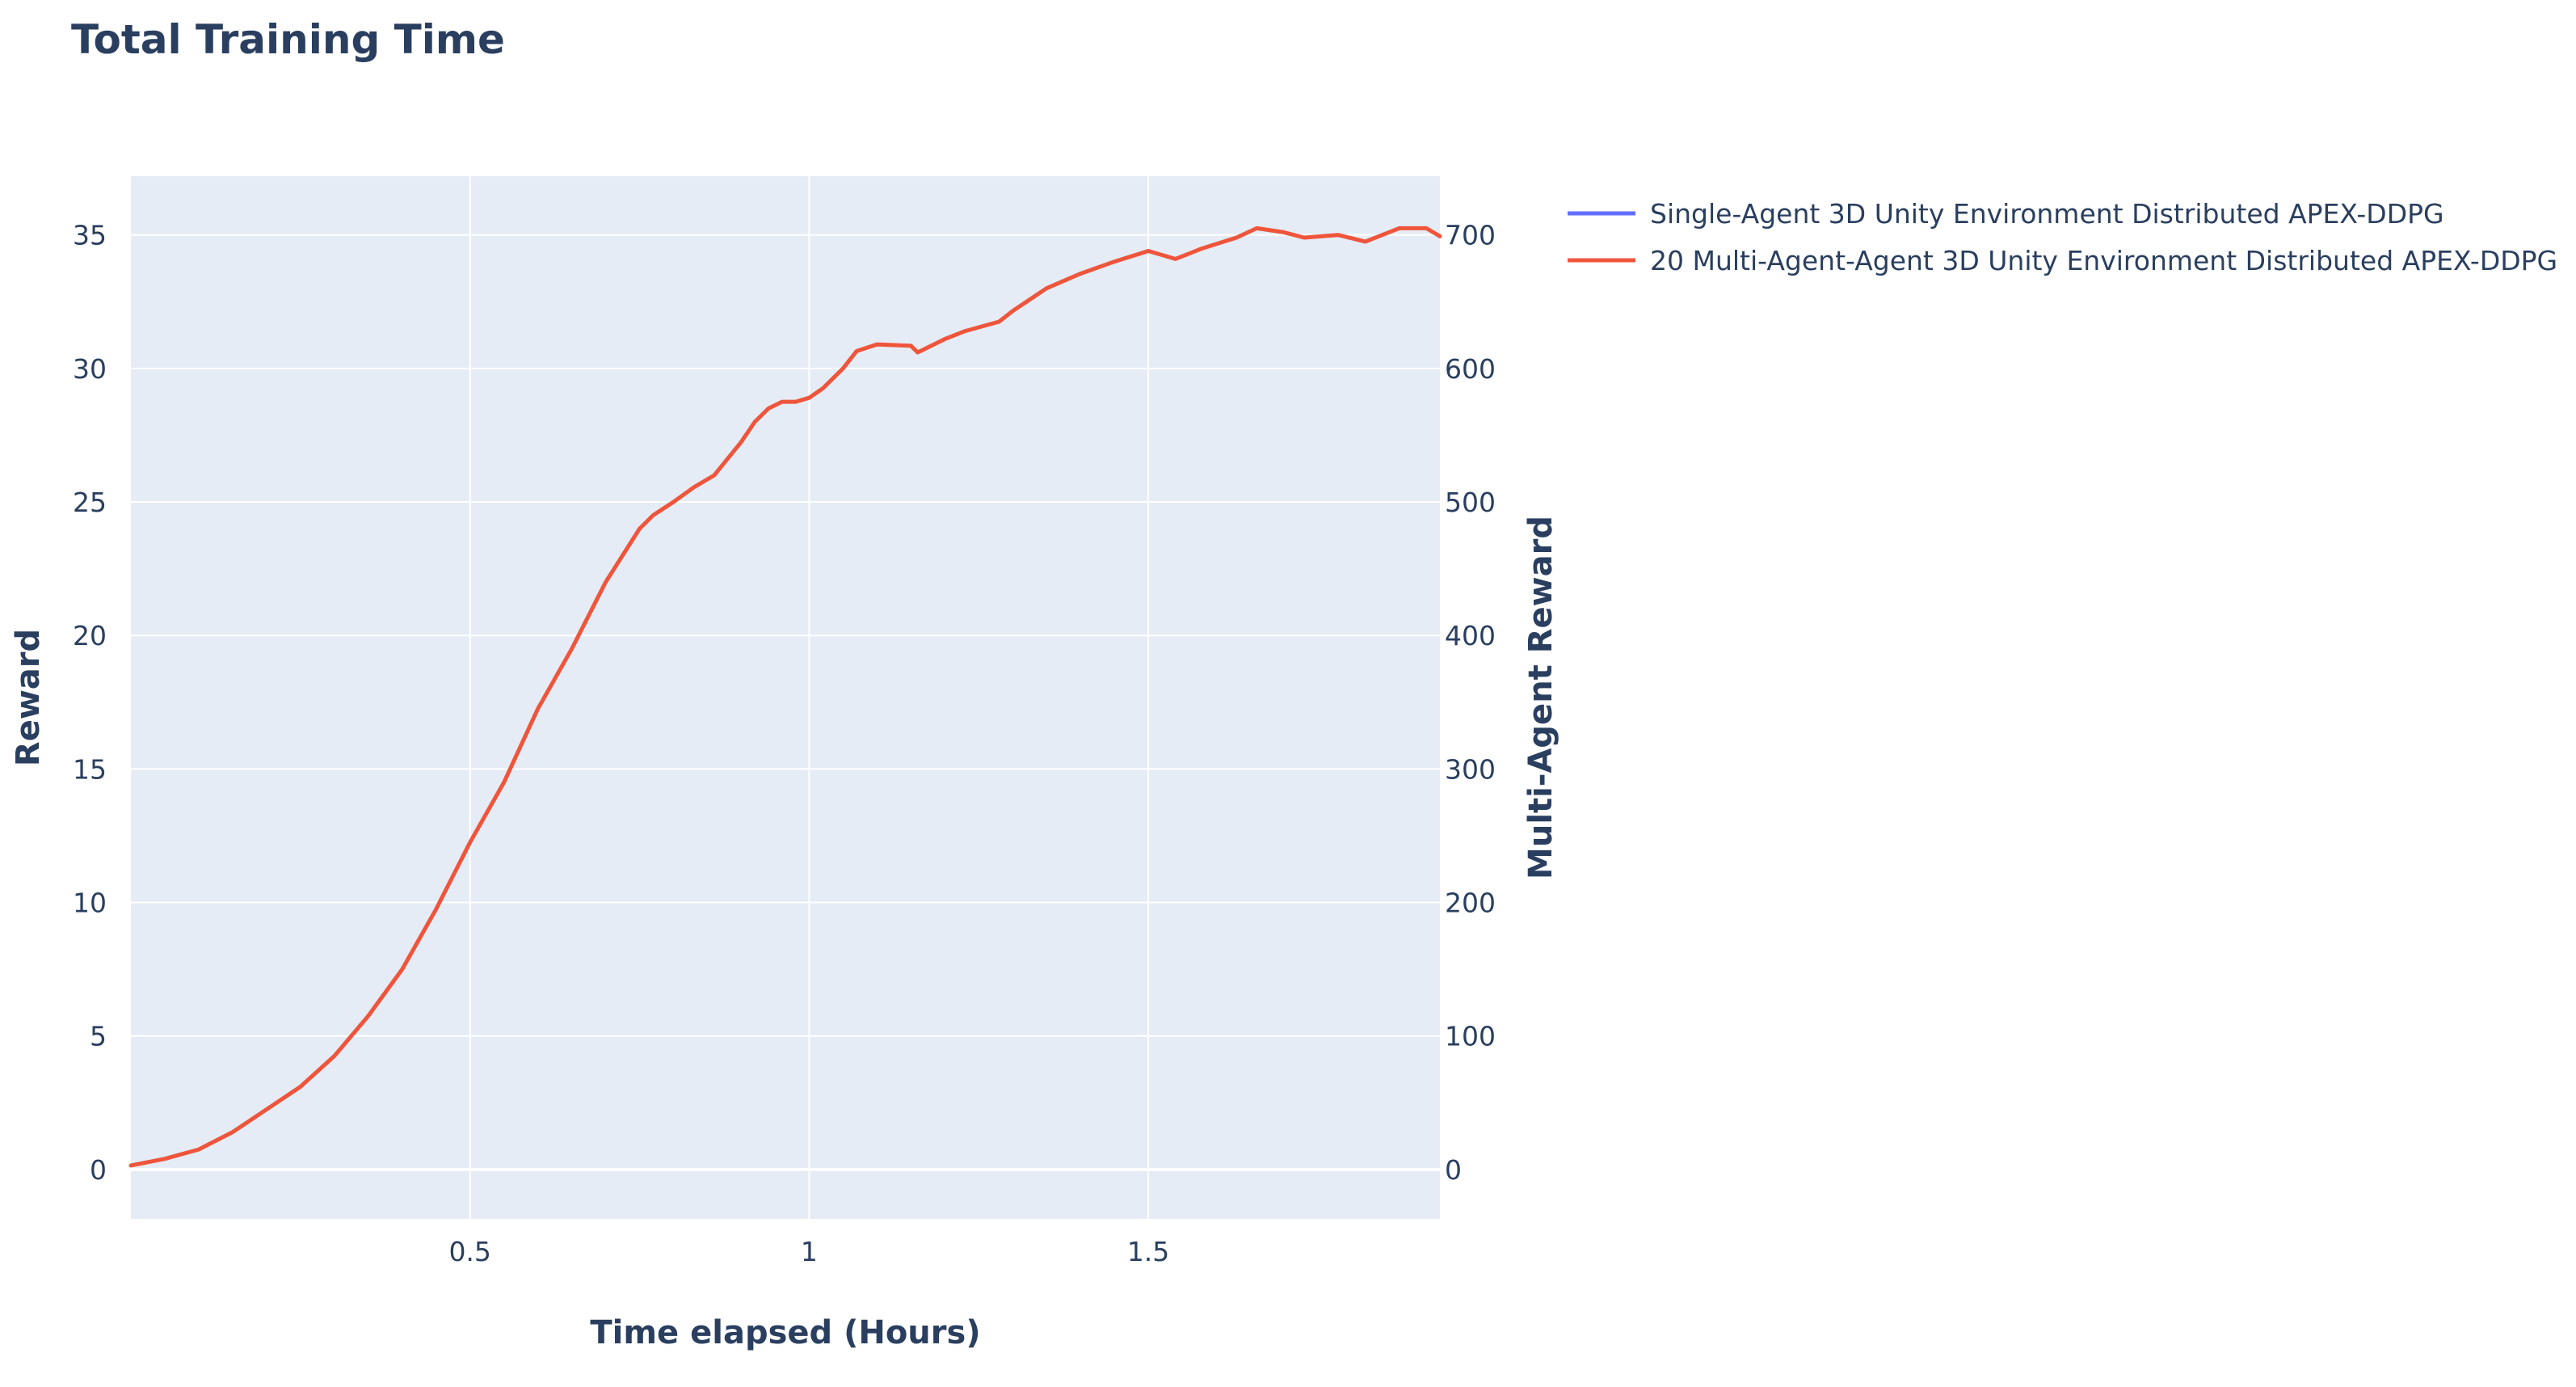 This screenshot has width=2576, height=1387. Describe the element at coordinates (1470, 502) in the screenshot. I see `y2-tick-label: 500` at that location.